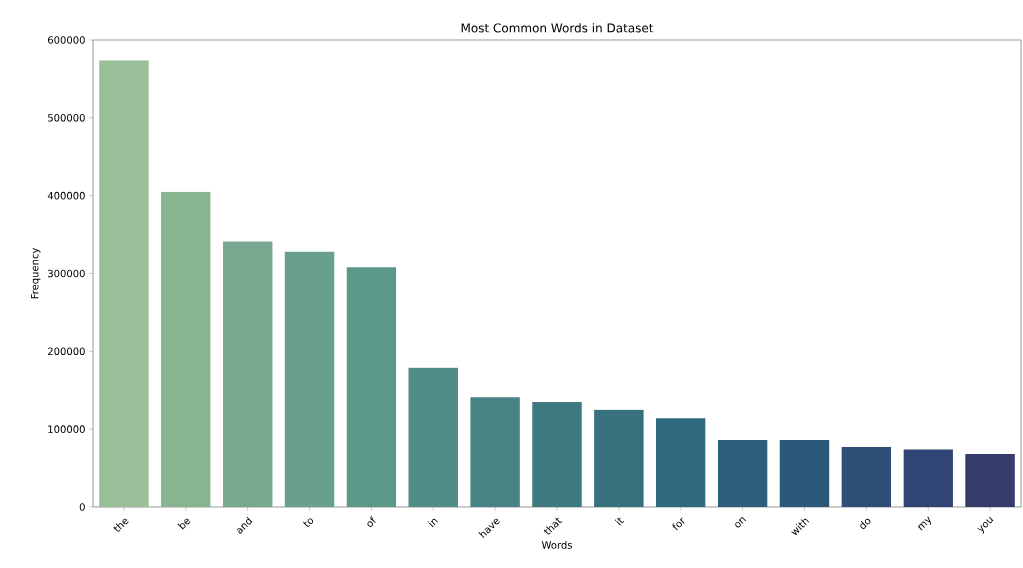 The width and height of the screenshot is (1023, 568). I want to click on x-tick-label: on, so click(740, 522).